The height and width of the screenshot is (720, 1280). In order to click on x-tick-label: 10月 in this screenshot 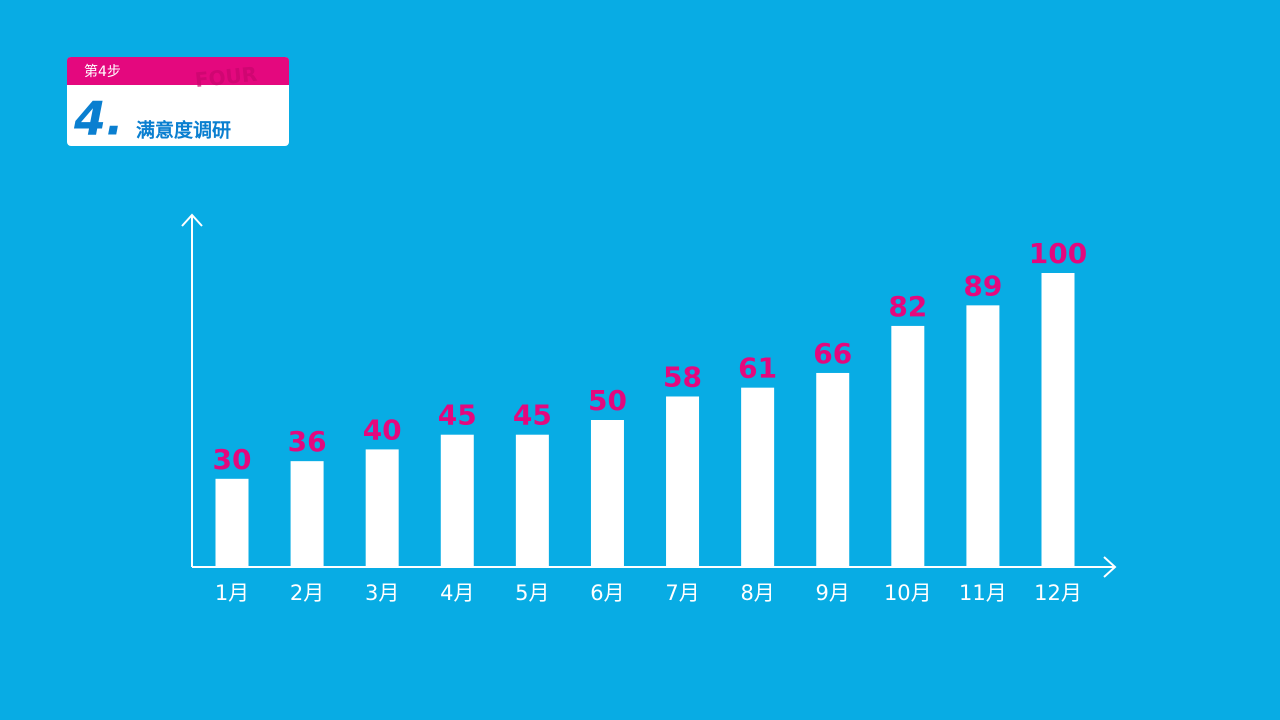, I will do `click(908, 593)`.